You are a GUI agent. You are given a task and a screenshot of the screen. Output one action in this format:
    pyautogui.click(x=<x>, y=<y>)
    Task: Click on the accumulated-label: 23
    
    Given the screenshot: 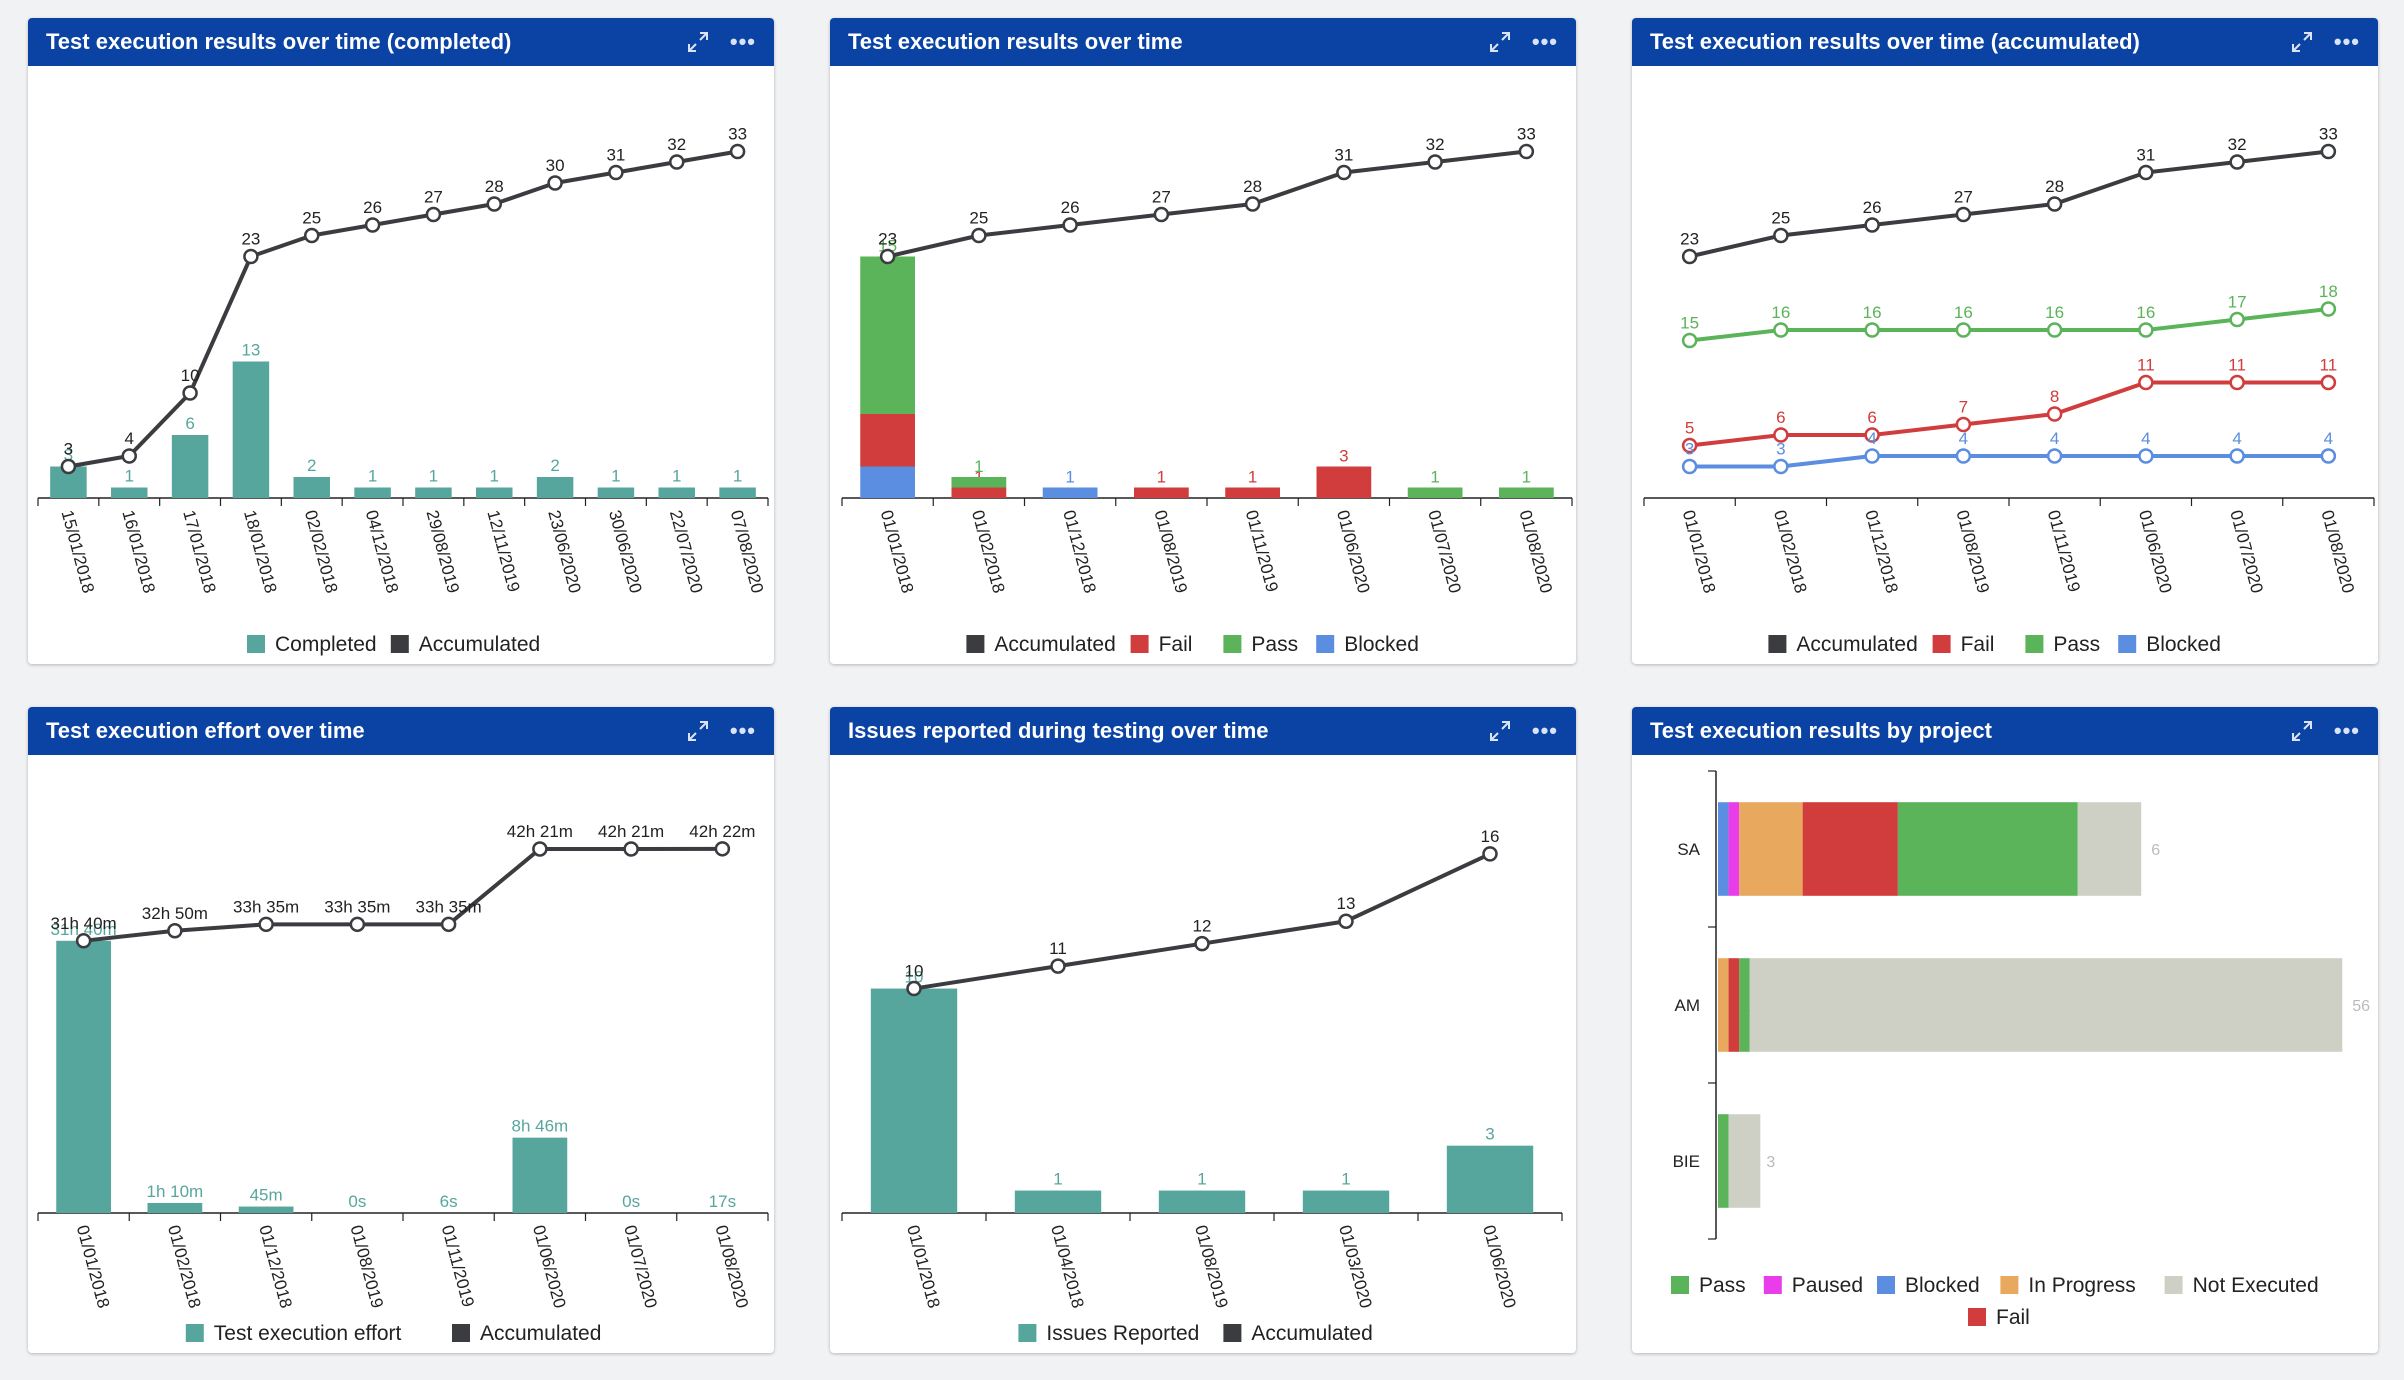 What is the action you would take?
    pyautogui.click(x=887, y=239)
    